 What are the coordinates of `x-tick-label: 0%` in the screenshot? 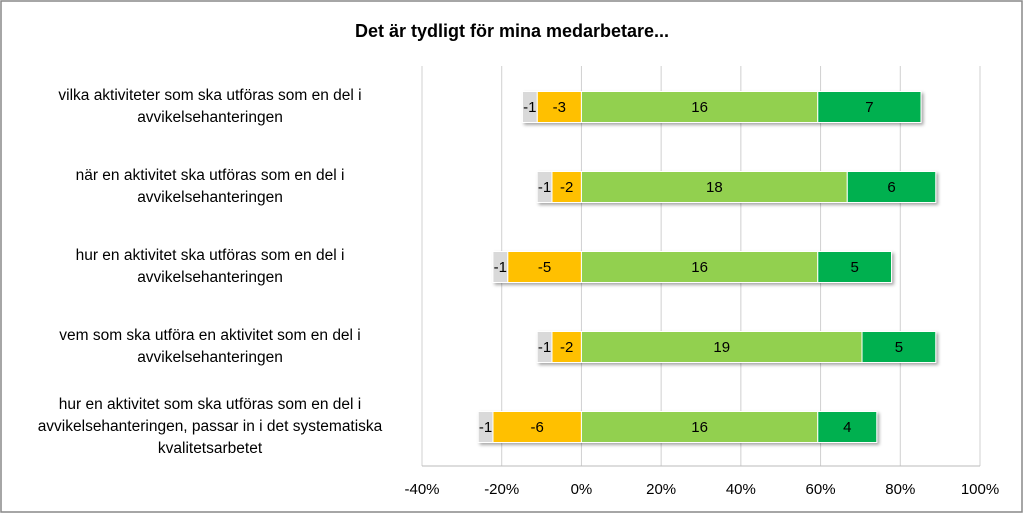 It's located at (582, 489).